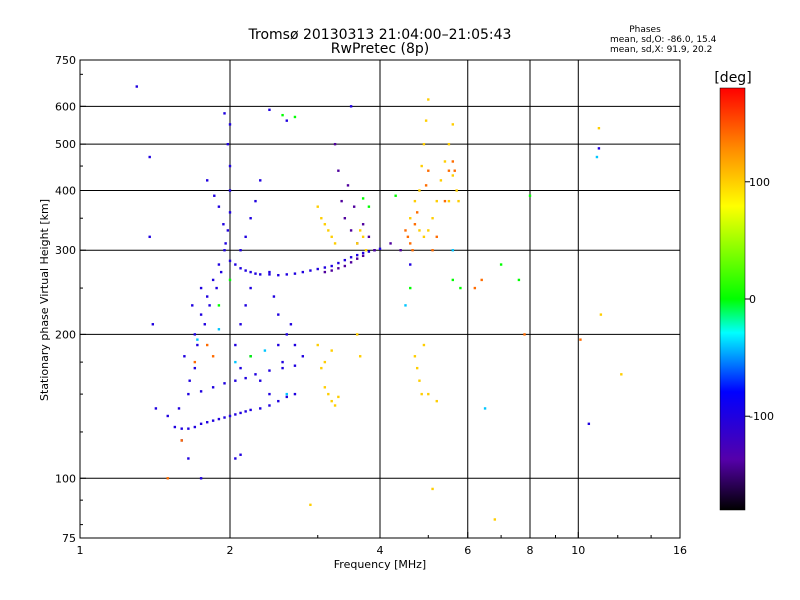 Image resolution: width=800 pixels, height=600 pixels. I want to click on x-tick-label: 16, so click(680, 550).